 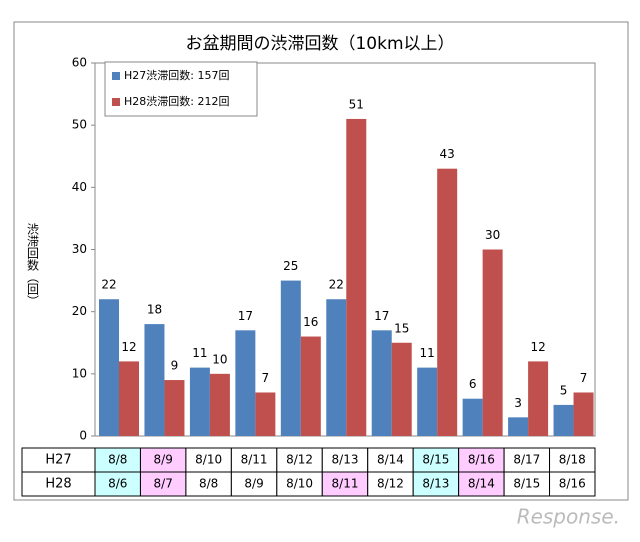 What do you see at coordinates (447, 154) in the screenshot?
I see `data-label: 43` at bounding box center [447, 154].